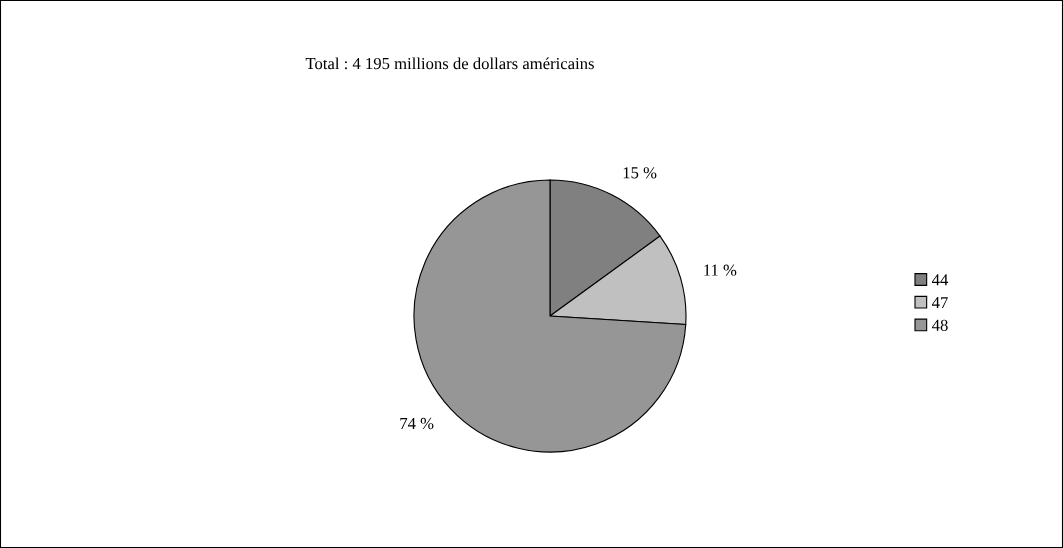  I want to click on legend-label: 47, so click(939, 303).